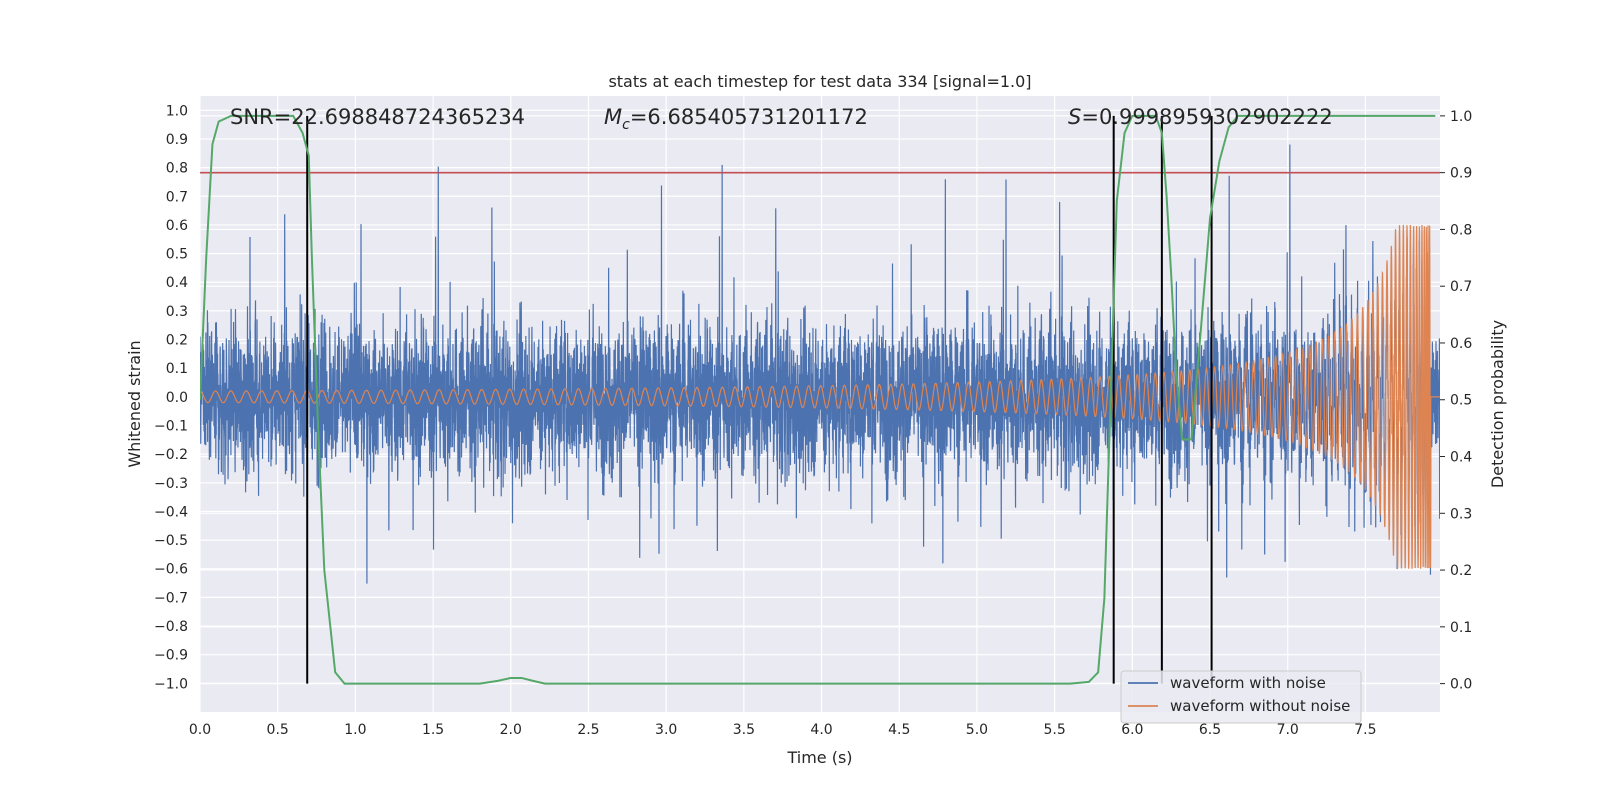 This screenshot has width=1600, height=800. Describe the element at coordinates (977, 730) in the screenshot. I see `x-tick-label: 5.0` at that location.